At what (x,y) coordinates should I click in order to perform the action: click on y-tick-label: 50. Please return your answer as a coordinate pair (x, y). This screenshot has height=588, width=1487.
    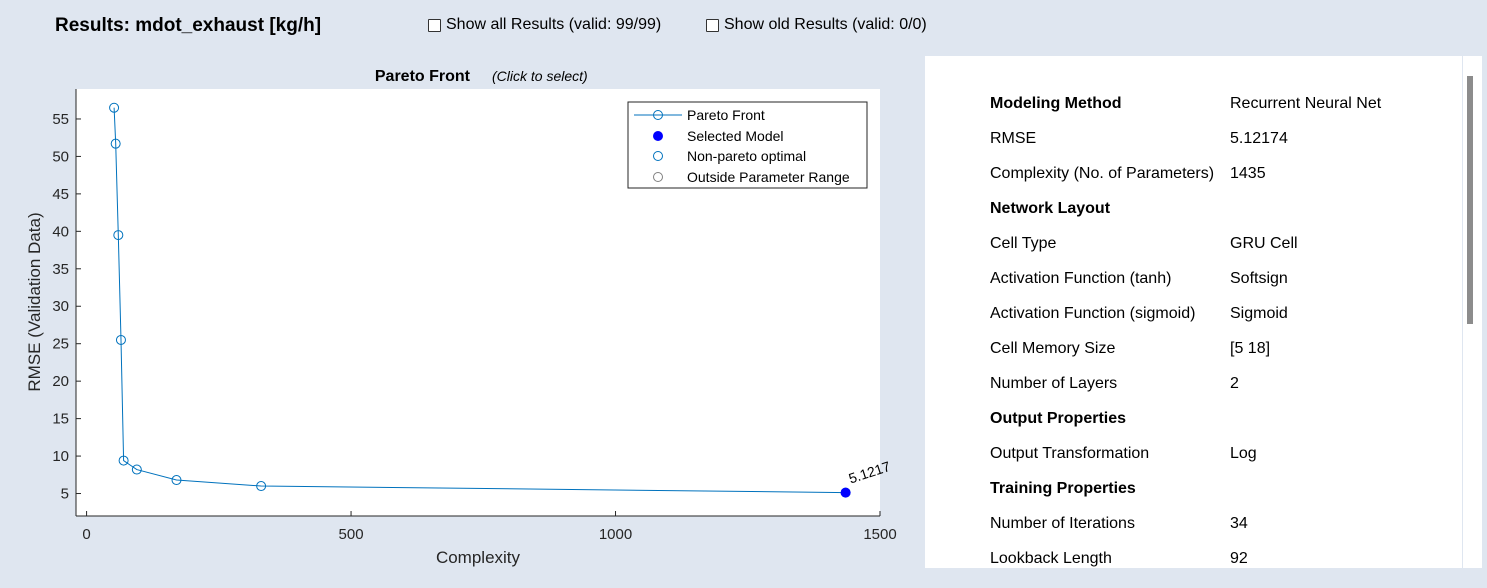
    Looking at the image, I should click on (60, 156).